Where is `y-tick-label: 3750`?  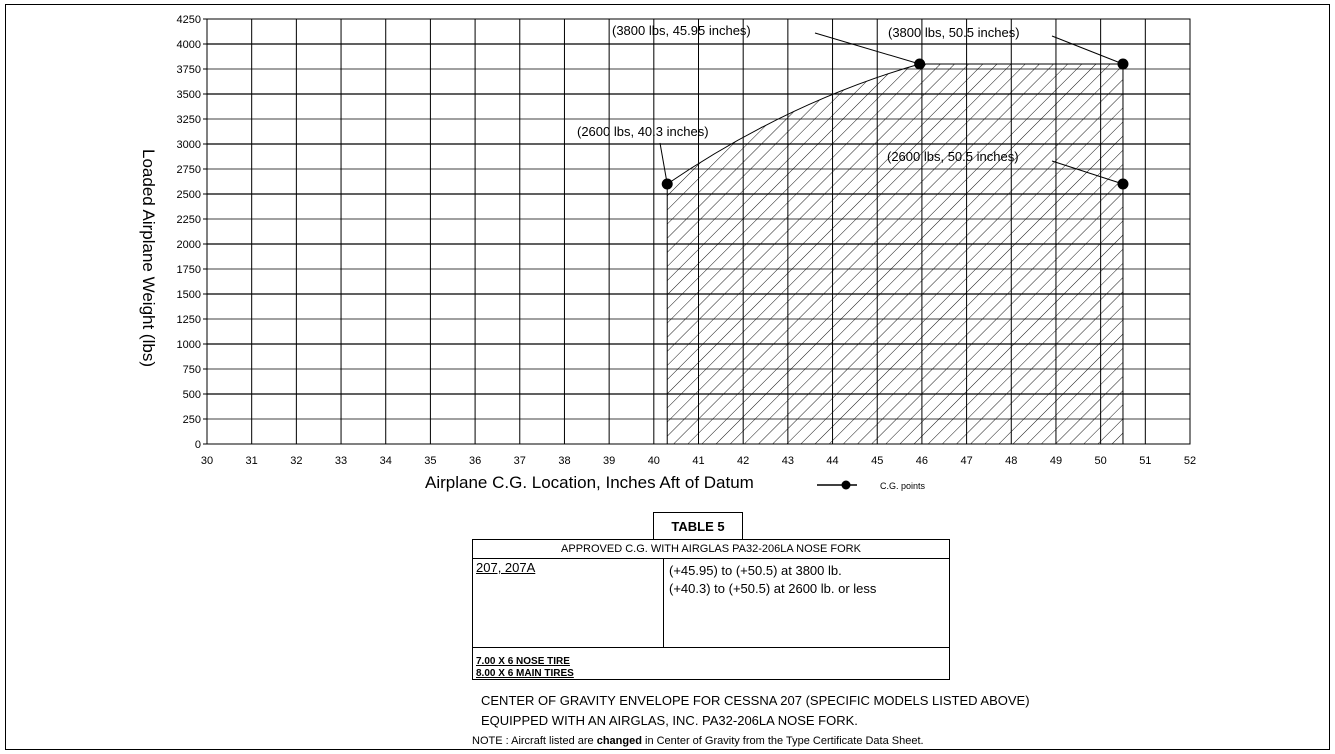
y-tick-label: 3750 is located at coordinates (189, 70).